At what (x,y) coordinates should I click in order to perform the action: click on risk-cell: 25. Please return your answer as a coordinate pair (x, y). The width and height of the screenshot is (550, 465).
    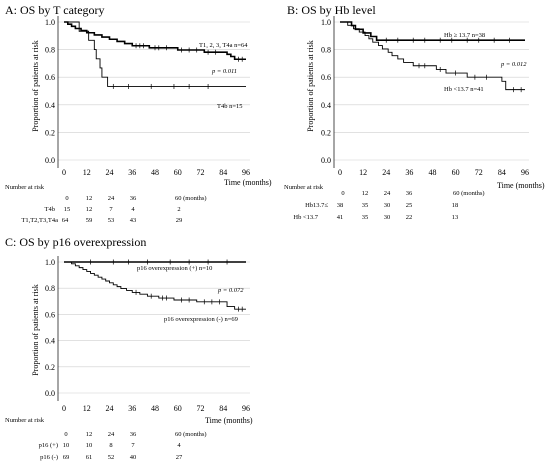
    Looking at the image, I should click on (409, 205).